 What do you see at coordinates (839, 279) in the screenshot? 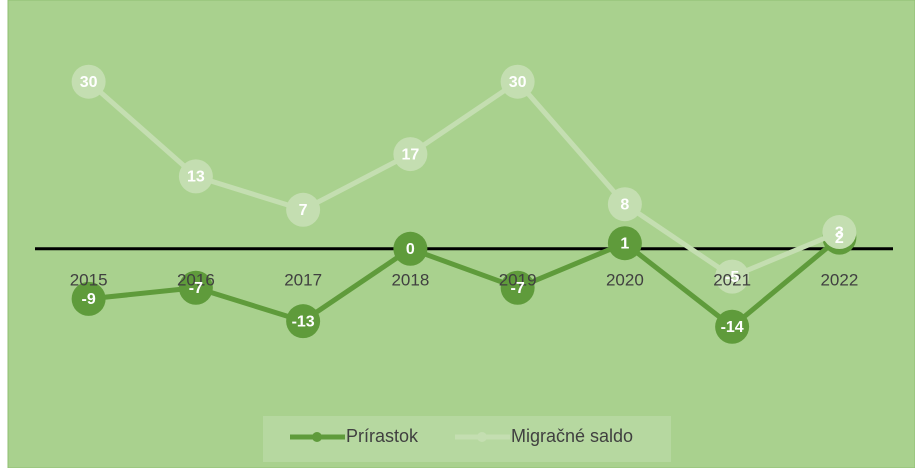
I see `x-tick-label: 2022` at bounding box center [839, 279].